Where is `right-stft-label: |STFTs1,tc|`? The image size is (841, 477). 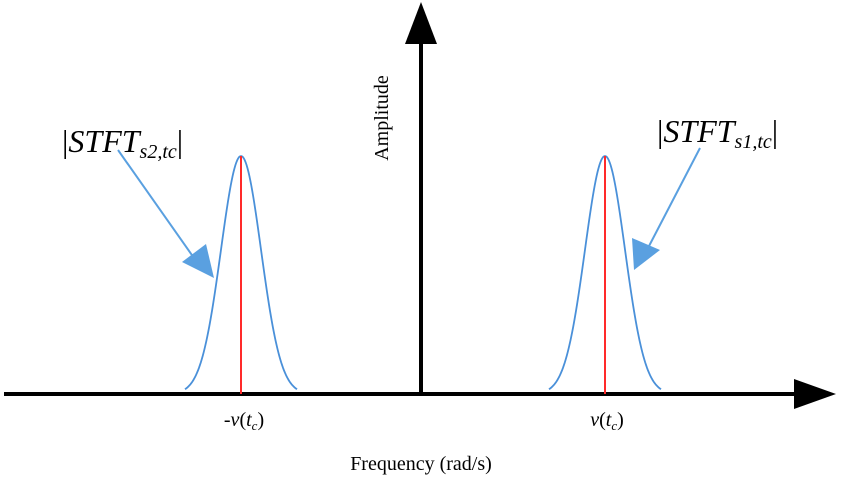 right-stft-label: |STFTs1,tc| is located at coordinates (717, 133).